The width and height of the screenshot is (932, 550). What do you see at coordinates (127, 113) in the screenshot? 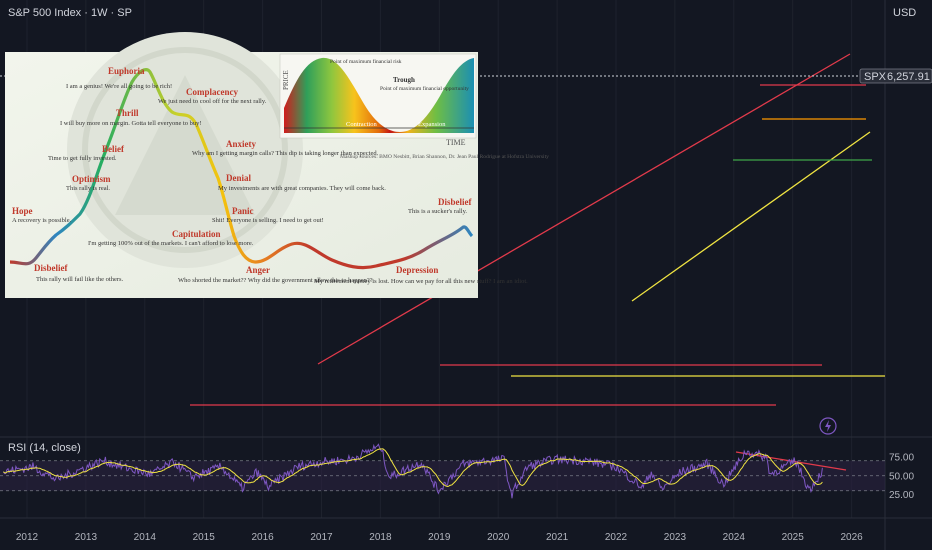
I see `stage-thrill: Thrill` at bounding box center [127, 113].